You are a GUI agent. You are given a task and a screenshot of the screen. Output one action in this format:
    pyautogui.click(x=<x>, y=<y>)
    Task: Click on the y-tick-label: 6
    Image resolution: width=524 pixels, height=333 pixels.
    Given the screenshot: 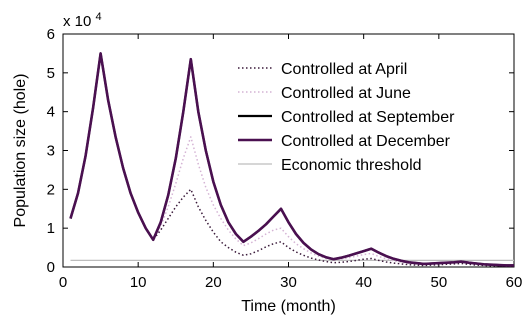 What is the action you would take?
    pyautogui.click(x=51, y=34)
    